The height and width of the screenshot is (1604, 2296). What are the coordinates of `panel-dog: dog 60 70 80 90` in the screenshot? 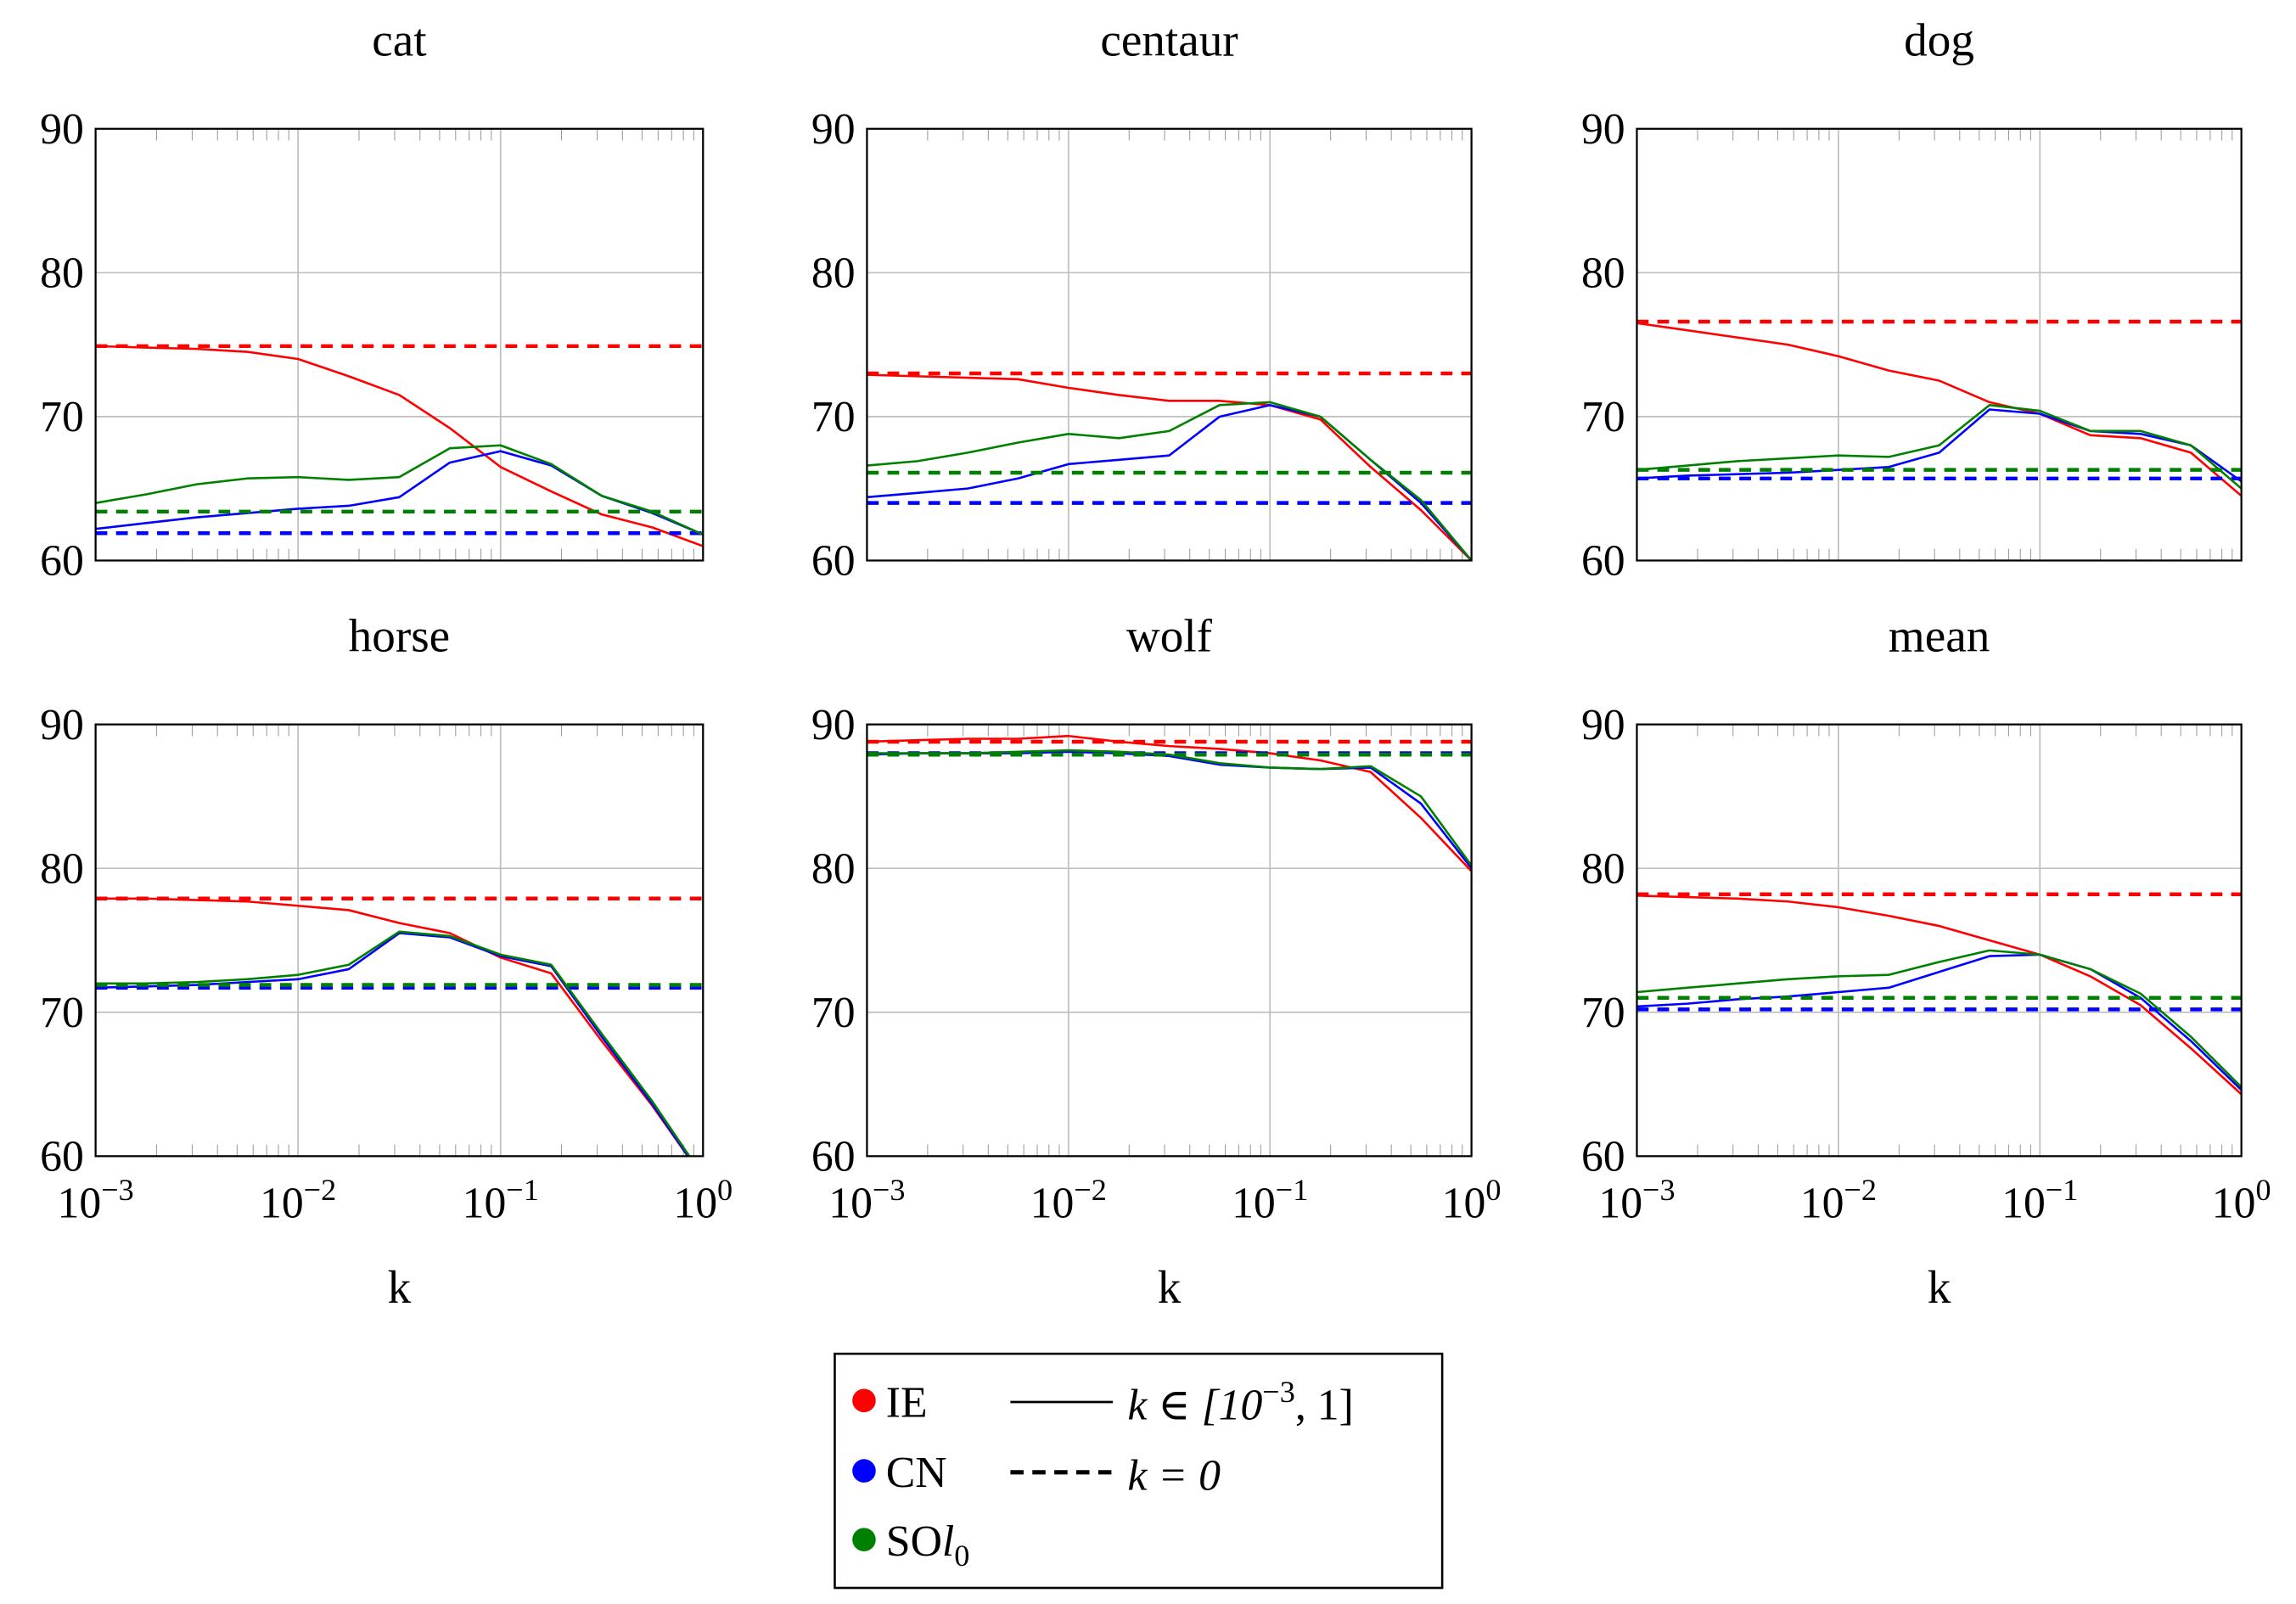 It's located at (1912, 300).